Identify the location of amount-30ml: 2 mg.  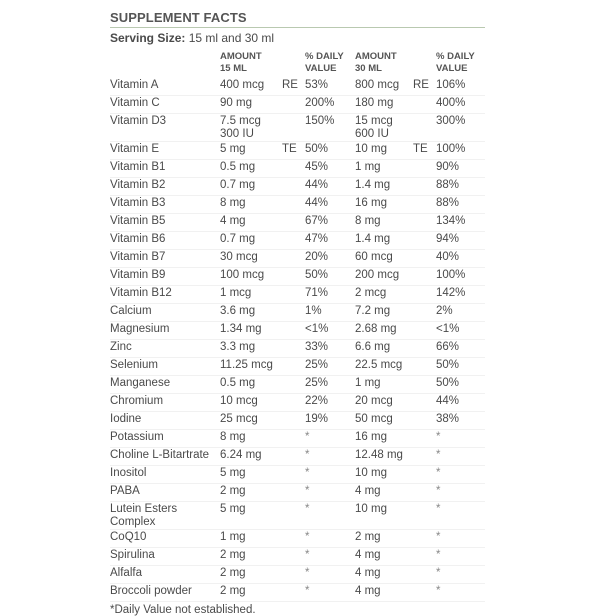
(384, 538).